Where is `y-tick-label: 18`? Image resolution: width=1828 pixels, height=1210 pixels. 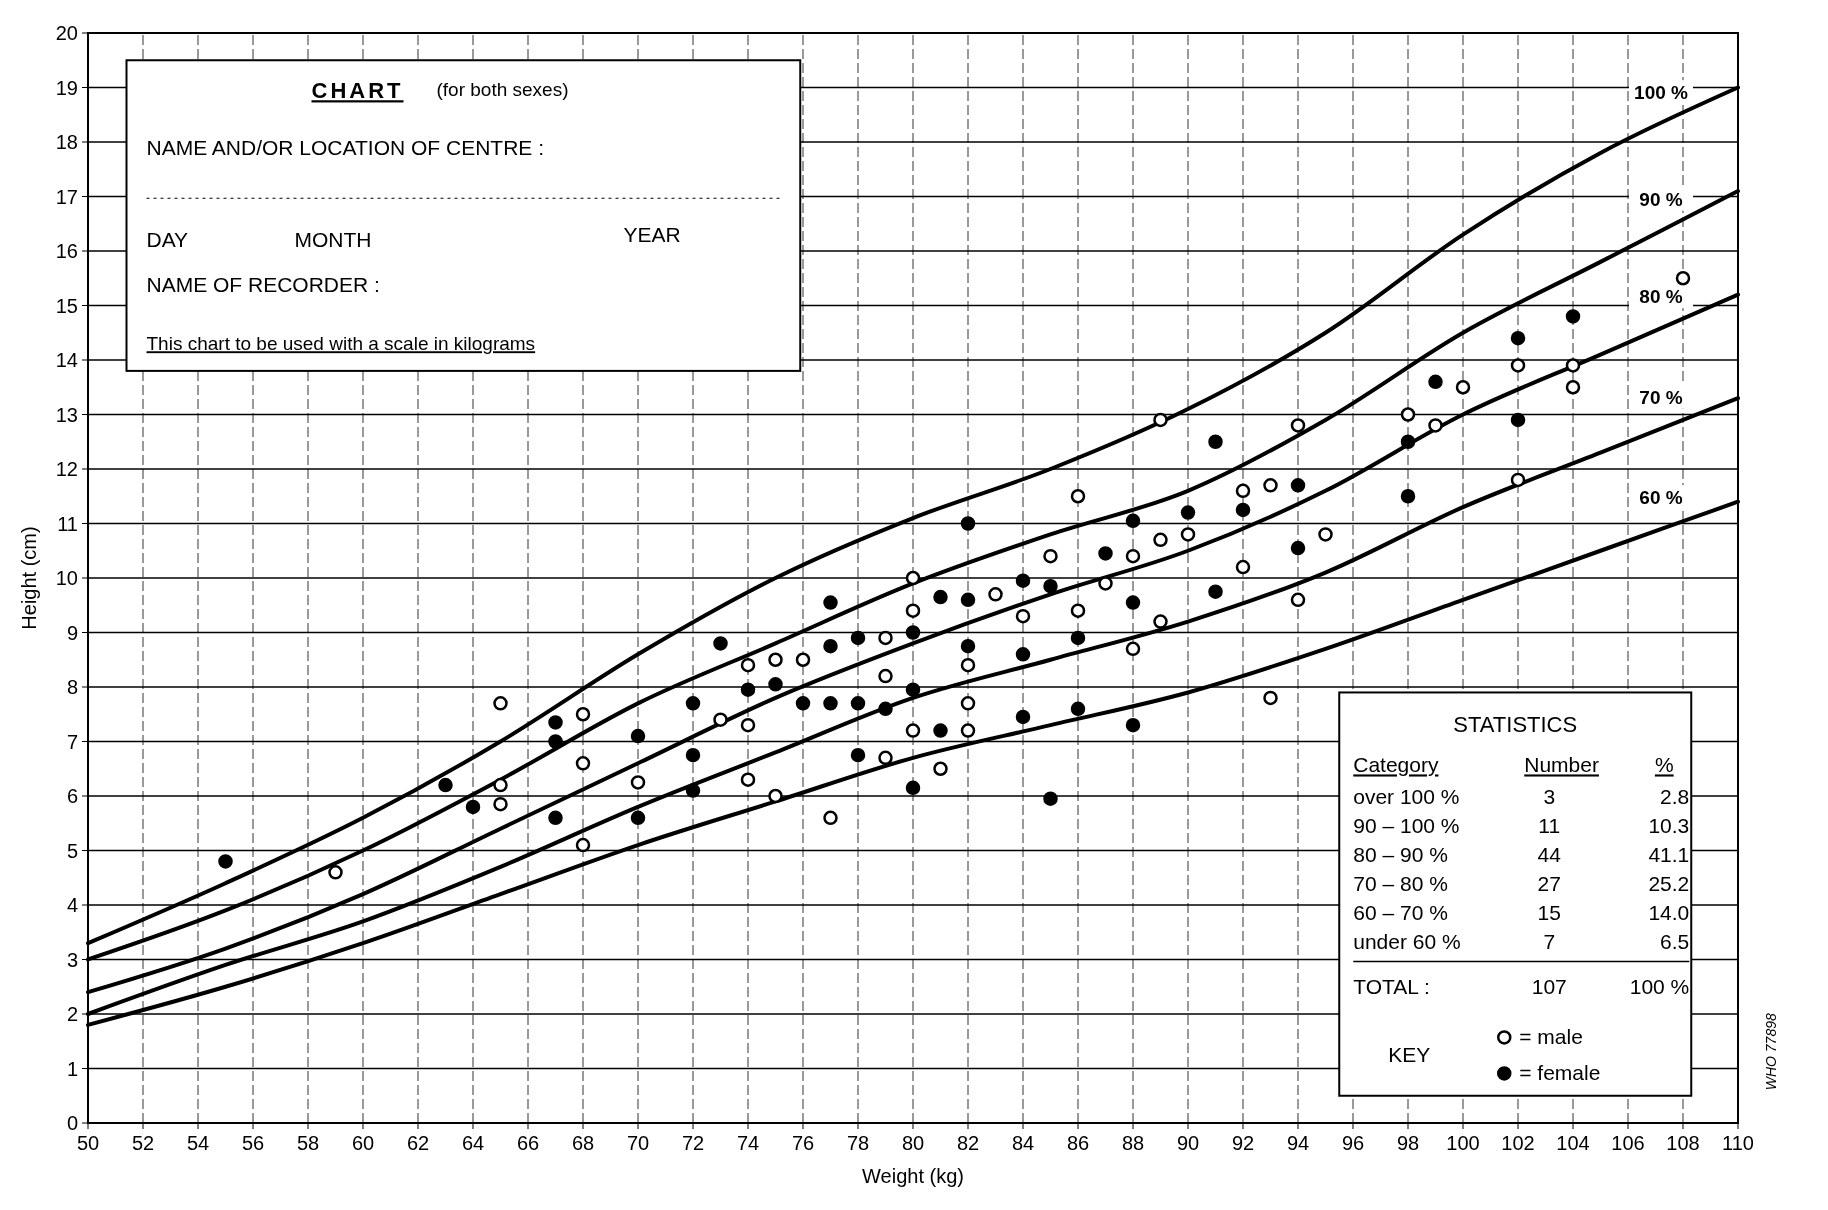 y-tick-label: 18 is located at coordinates (66, 142).